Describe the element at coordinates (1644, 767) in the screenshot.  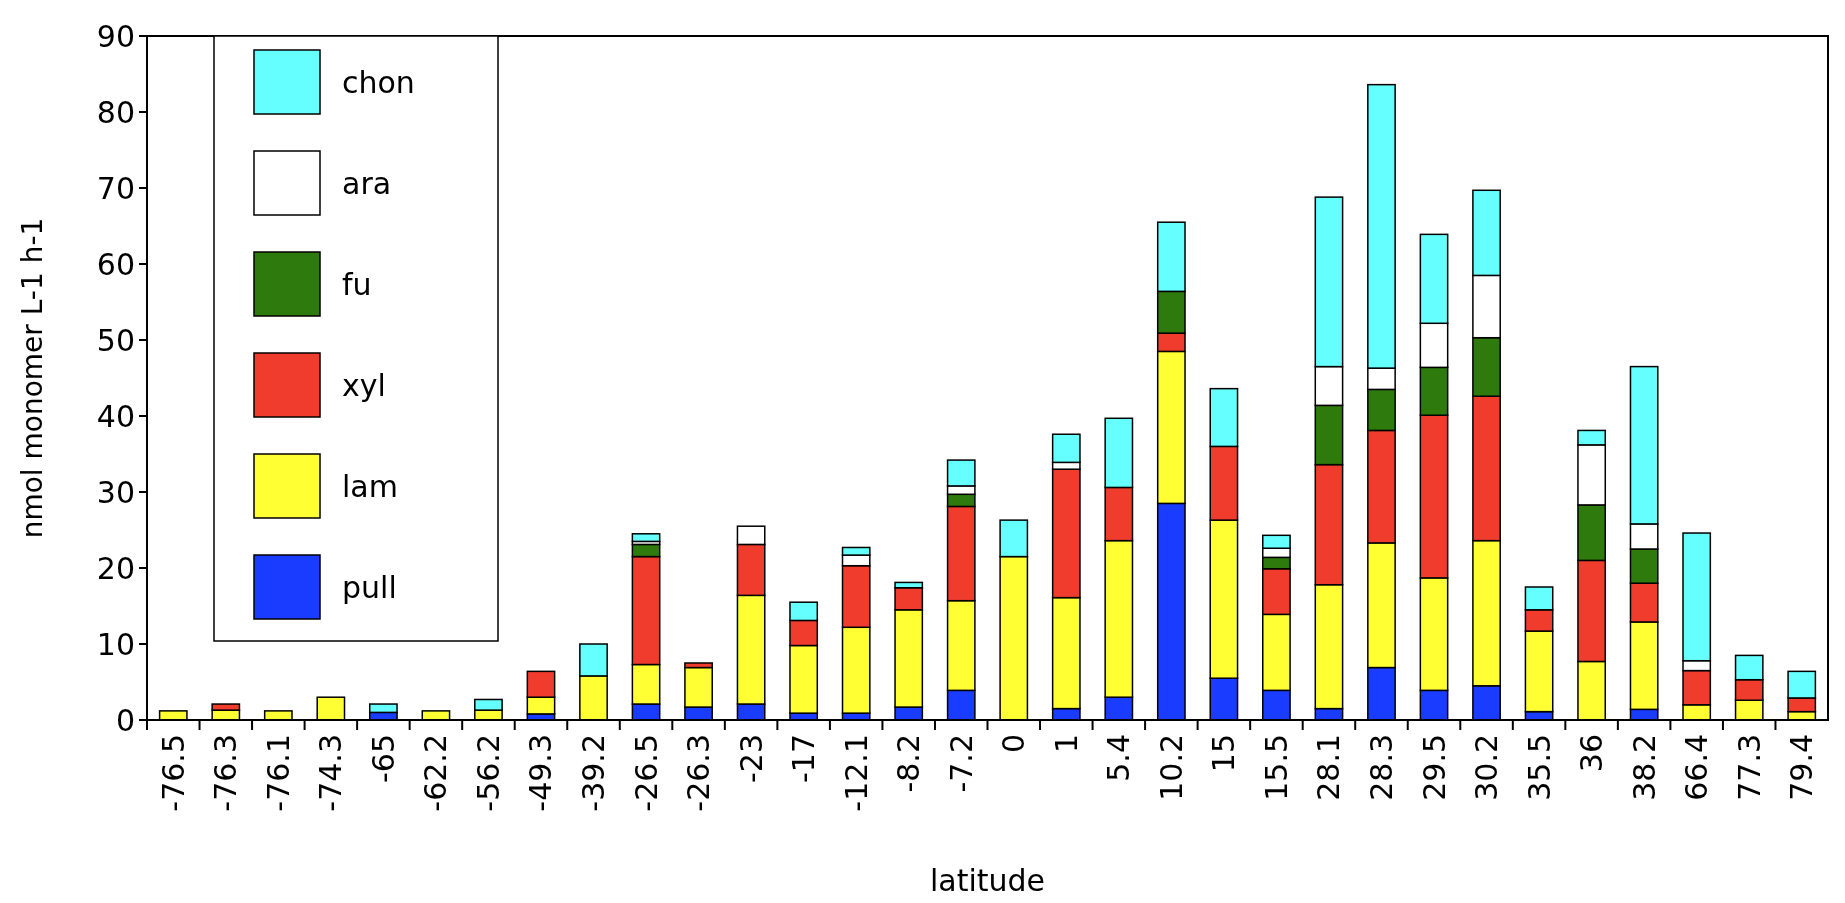
I see `x-tick-label: 38.2` at that location.